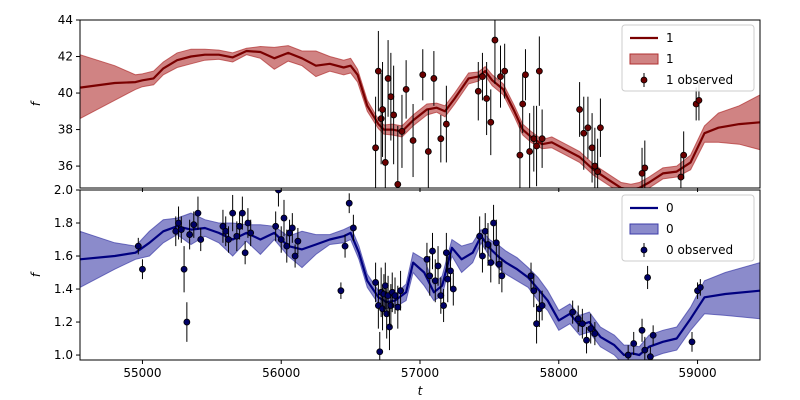  Describe the element at coordinates (670, 38) in the screenshot. I see `panel-0-legend-label: 1` at that location.